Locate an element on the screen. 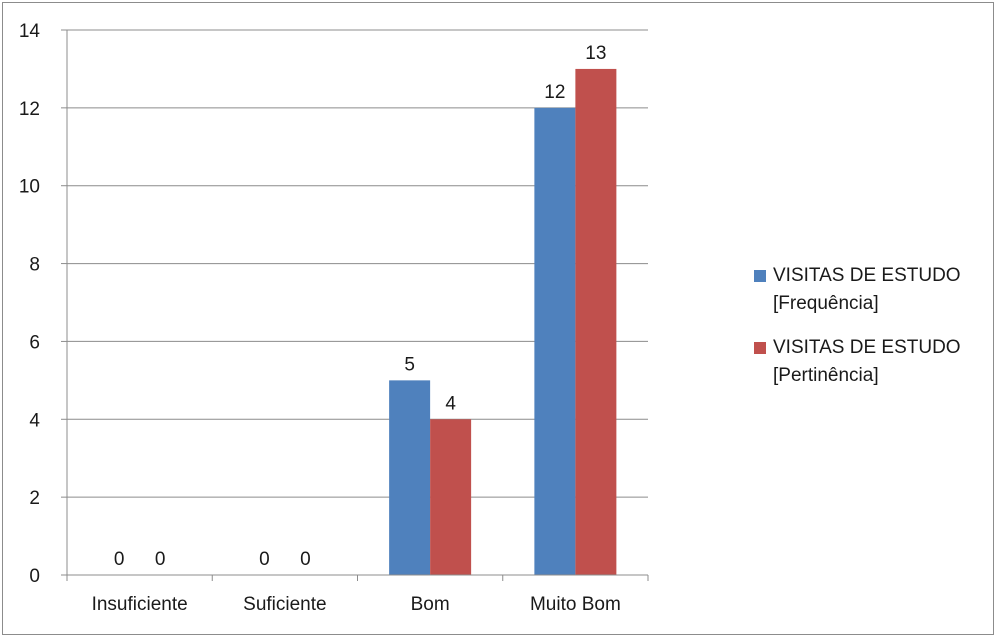 Image resolution: width=998 pixels, height=639 pixels. x-tick-label: Suficiente is located at coordinates (284, 604).